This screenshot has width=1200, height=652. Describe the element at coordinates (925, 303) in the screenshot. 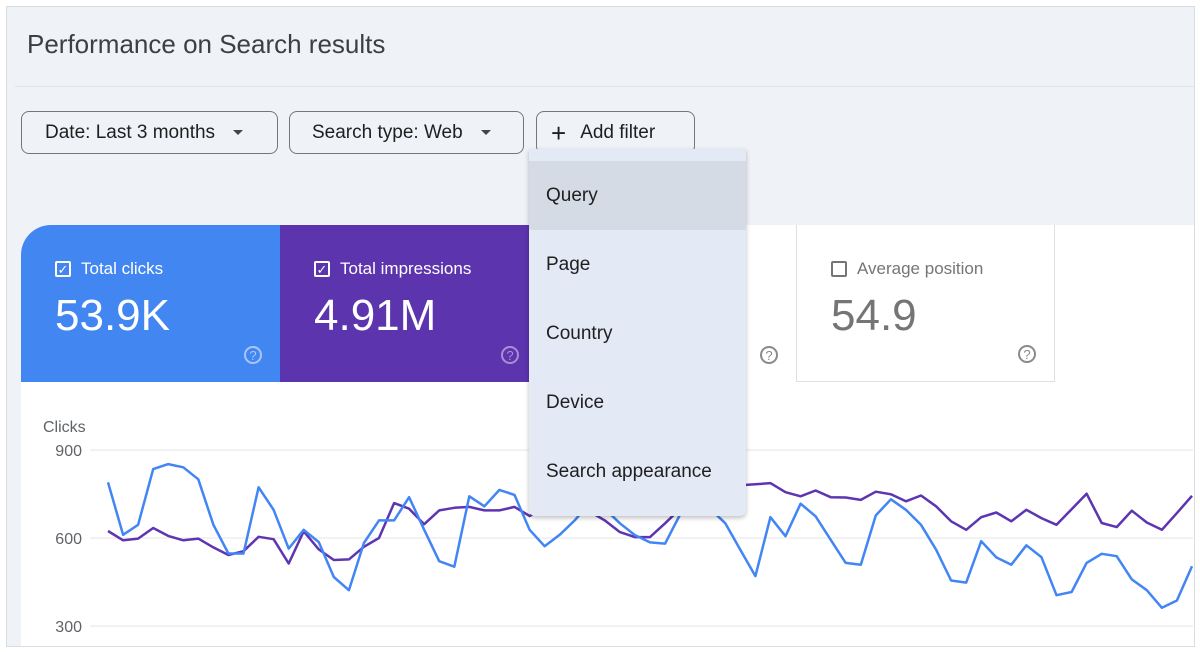

I see `metric-card-position: Average position 54.9 ?` at that location.